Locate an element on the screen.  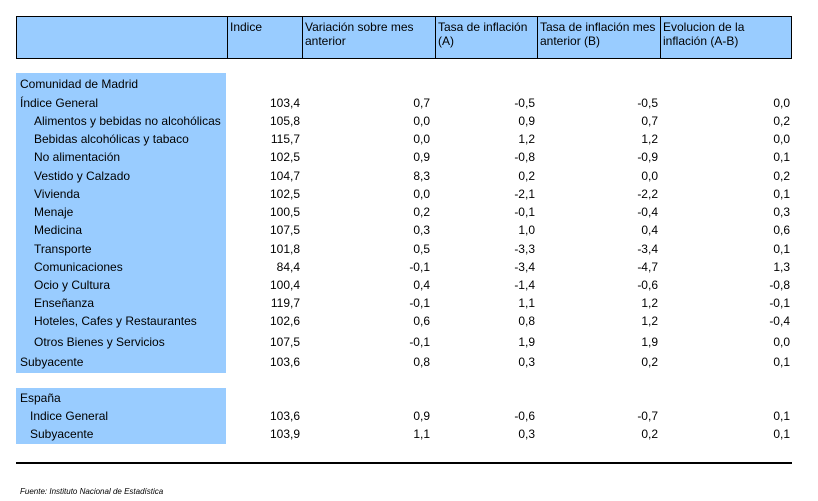
cell-tasa-a: -0,5 is located at coordinates (524, 103).